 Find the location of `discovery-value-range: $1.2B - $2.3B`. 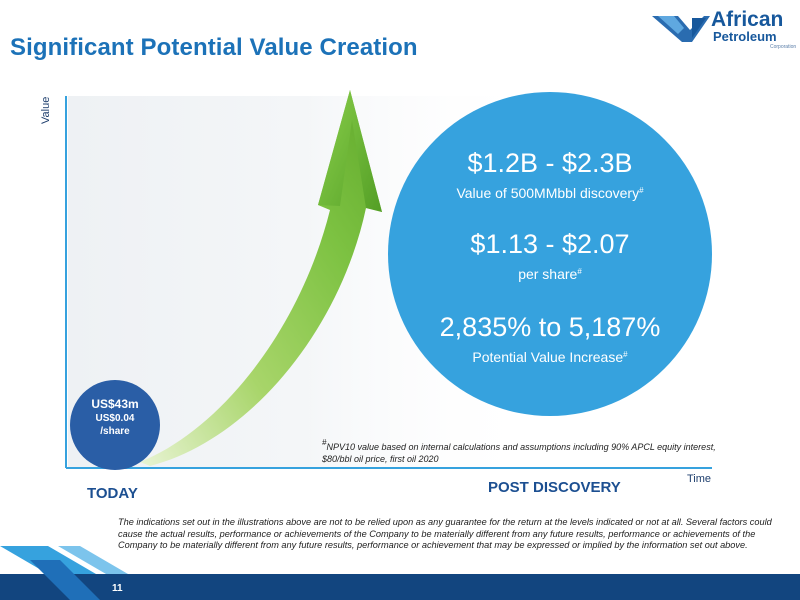

discovery-value-range: $1.2B - $2.3B is located at coordinates (550, 163).